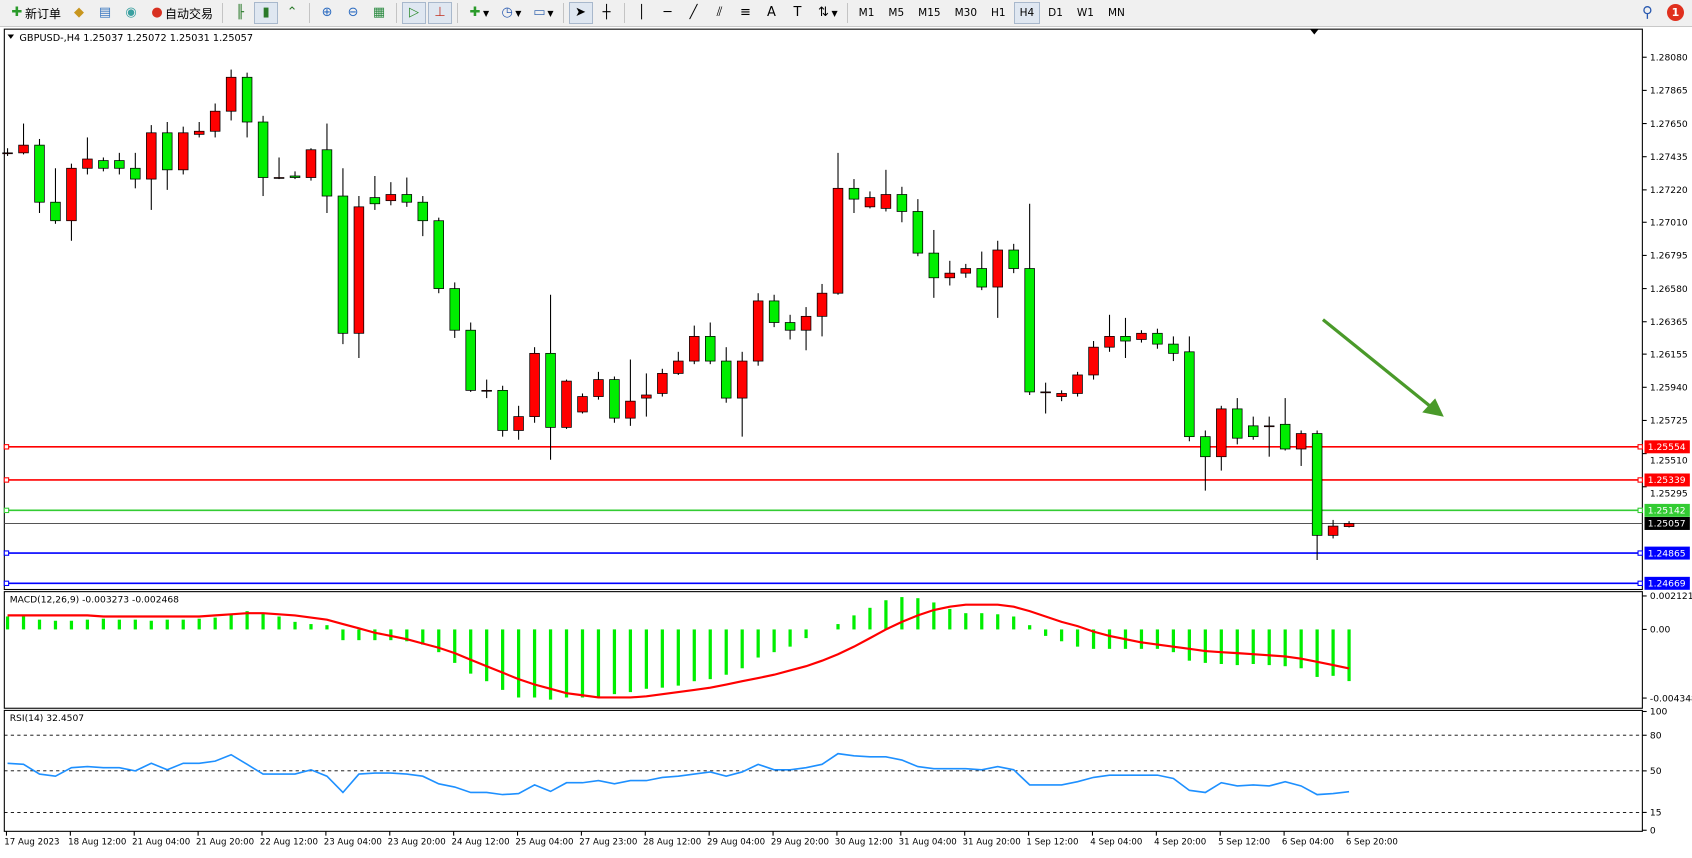  I want to click on rsi-tick-label: 15, so click(1656, 813).